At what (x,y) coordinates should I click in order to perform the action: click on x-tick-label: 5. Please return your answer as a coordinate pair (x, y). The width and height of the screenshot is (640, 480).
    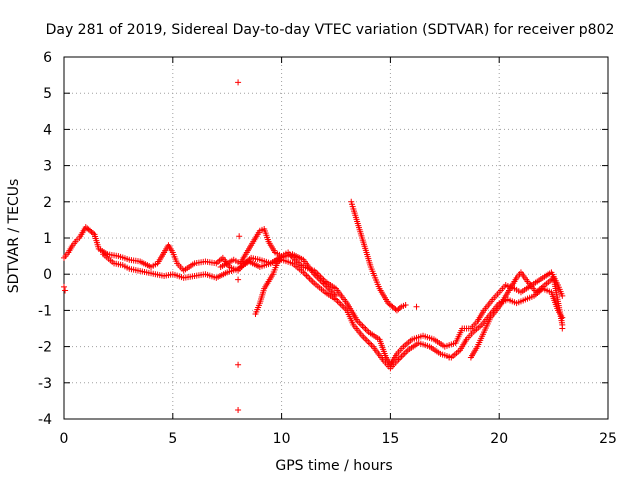
    Looking at the image, I should click on (172, 439).